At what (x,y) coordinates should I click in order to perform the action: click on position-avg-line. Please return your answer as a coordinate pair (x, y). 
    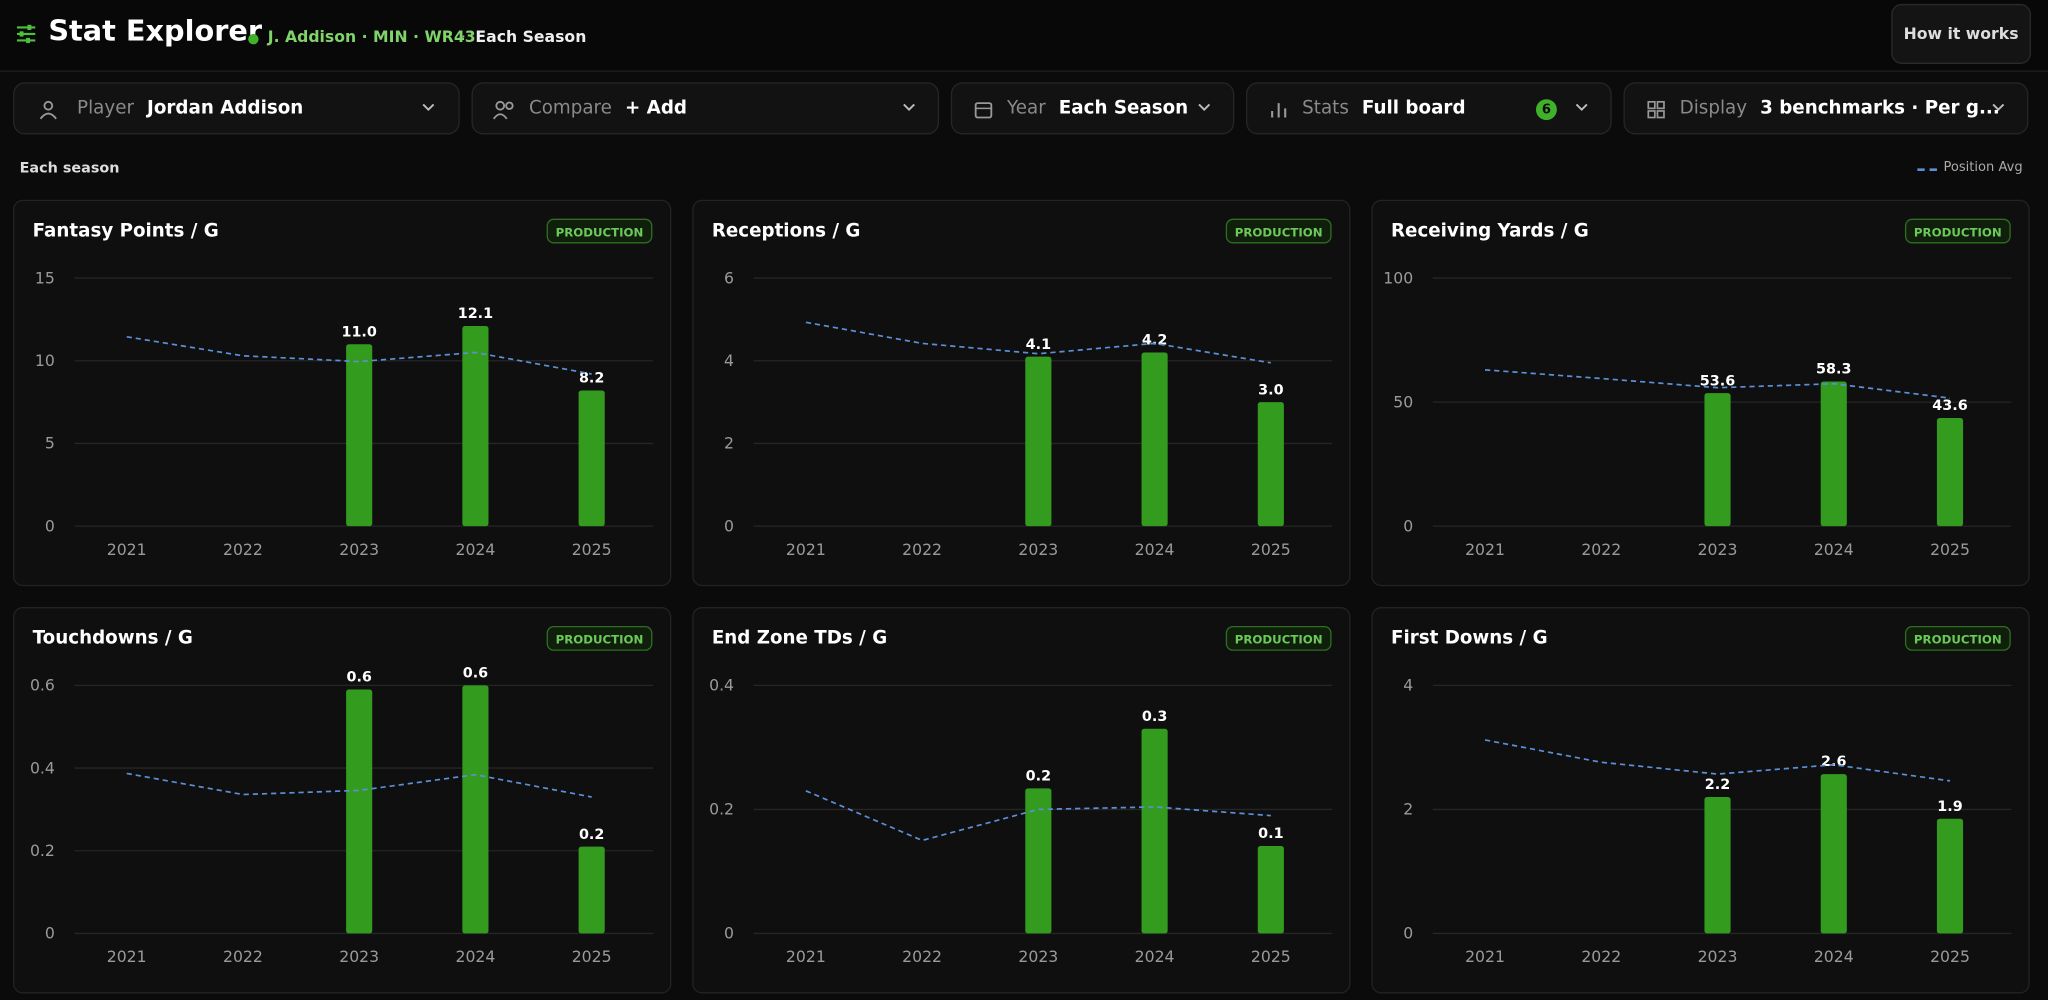
    Looking at the image, I should click on (1038, 816).